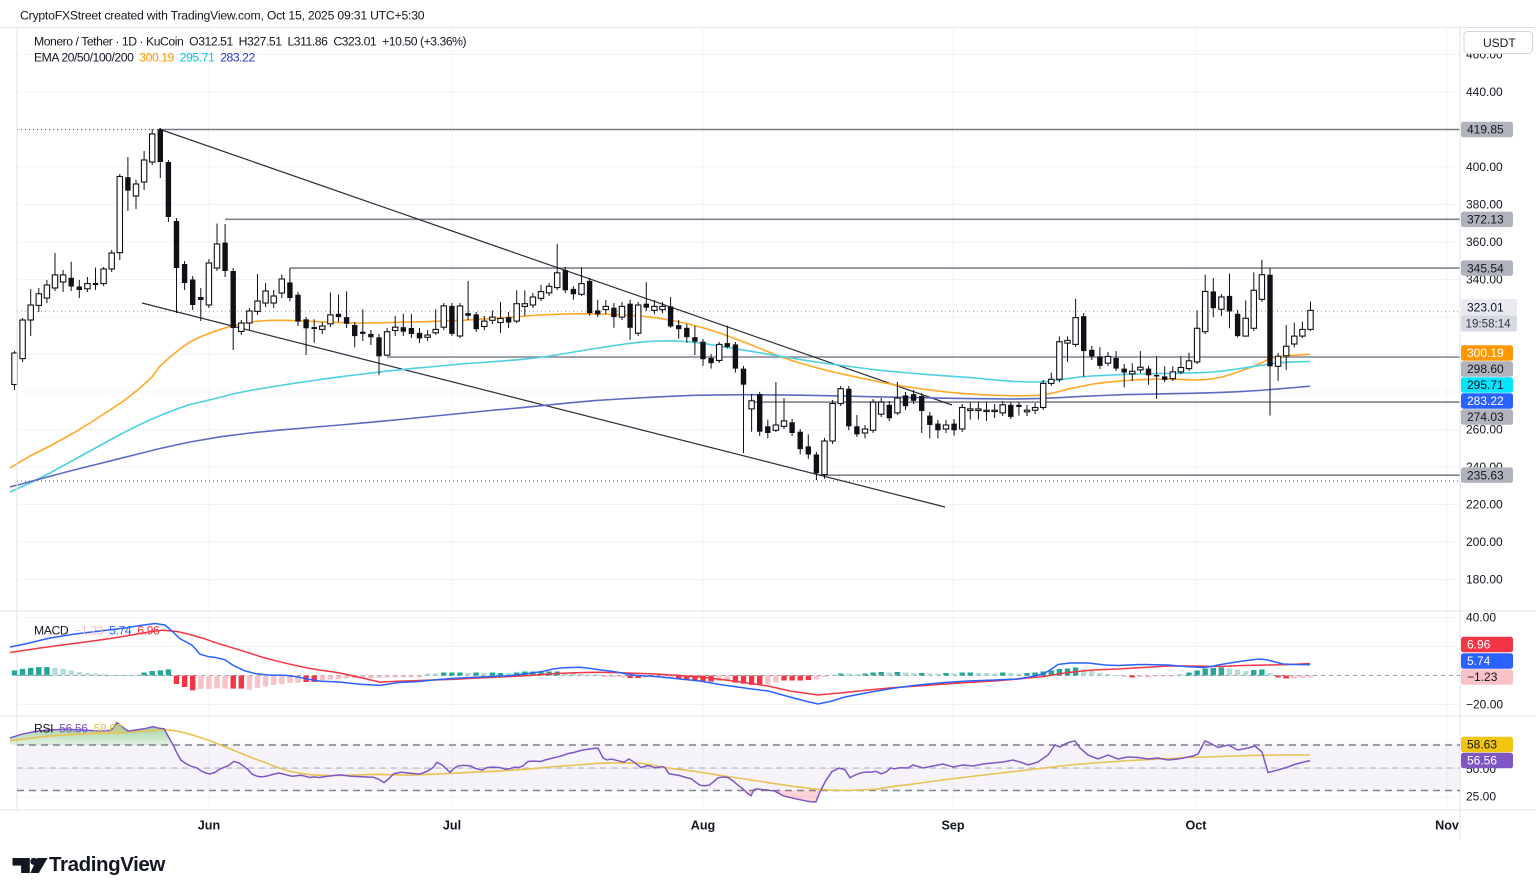 The height and width of the screenshot is (894, 1536). What do you see at coordinates (1485, 268) in the screenshot?
I see `svg-text: 345.54` at bounding box center [1485, 268].